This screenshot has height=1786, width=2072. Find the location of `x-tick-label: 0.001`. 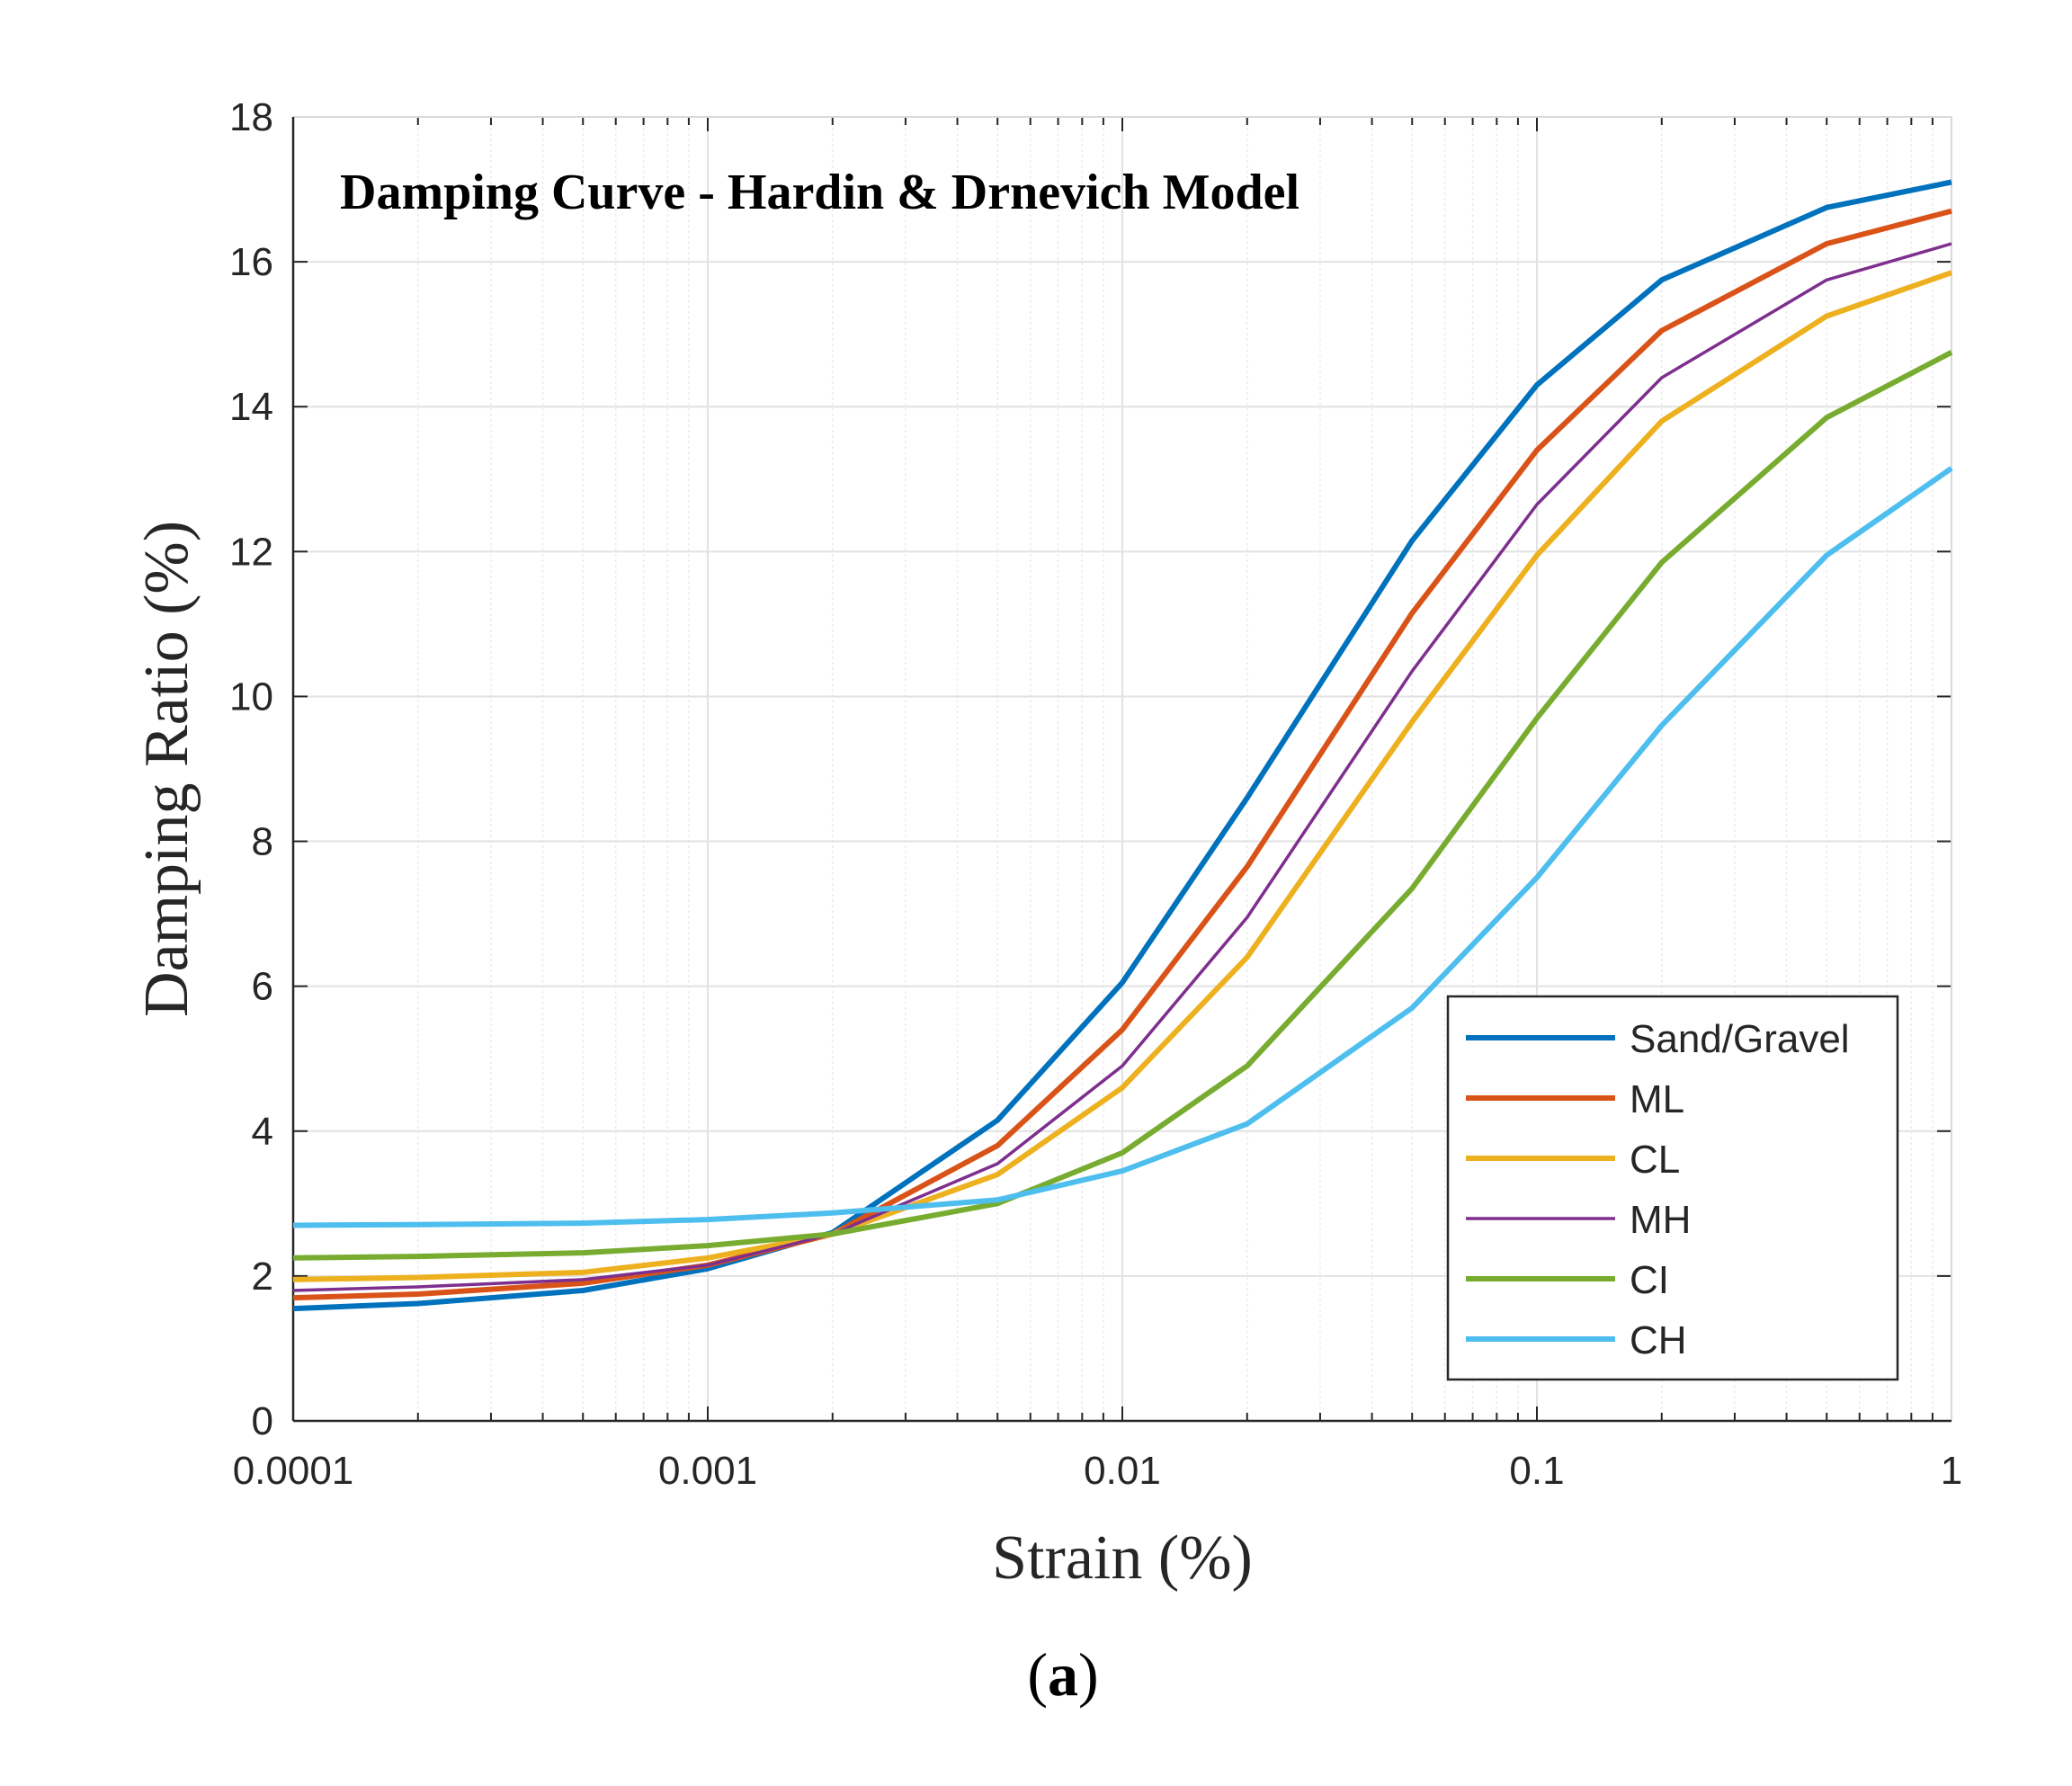

x-tick-label: 0.001 is located at coordinates (707, 1471).